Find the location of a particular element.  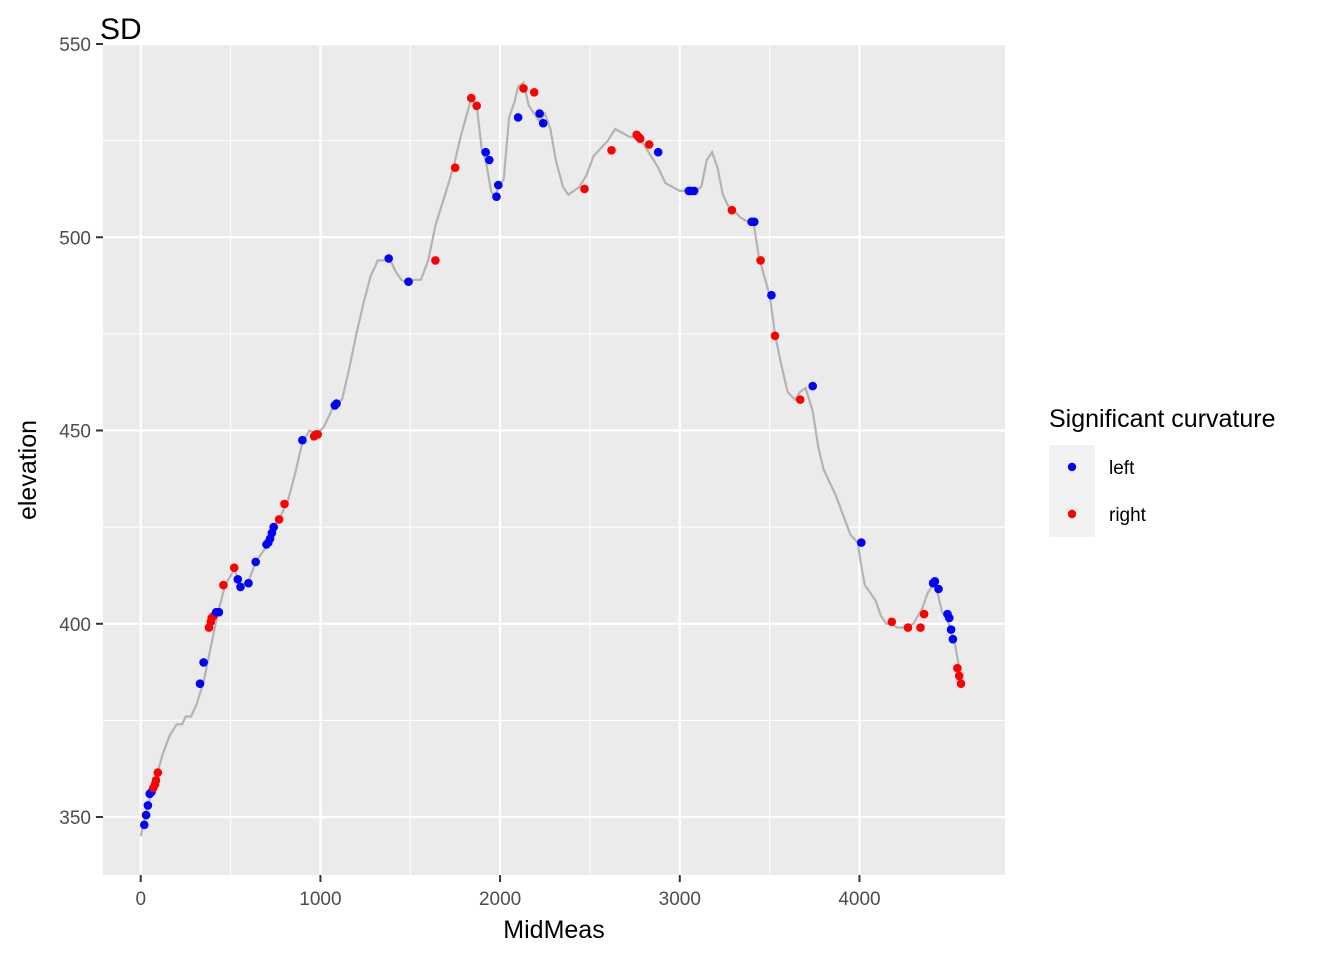

y-tick-label: 450 is located at coordinates (75, 432).